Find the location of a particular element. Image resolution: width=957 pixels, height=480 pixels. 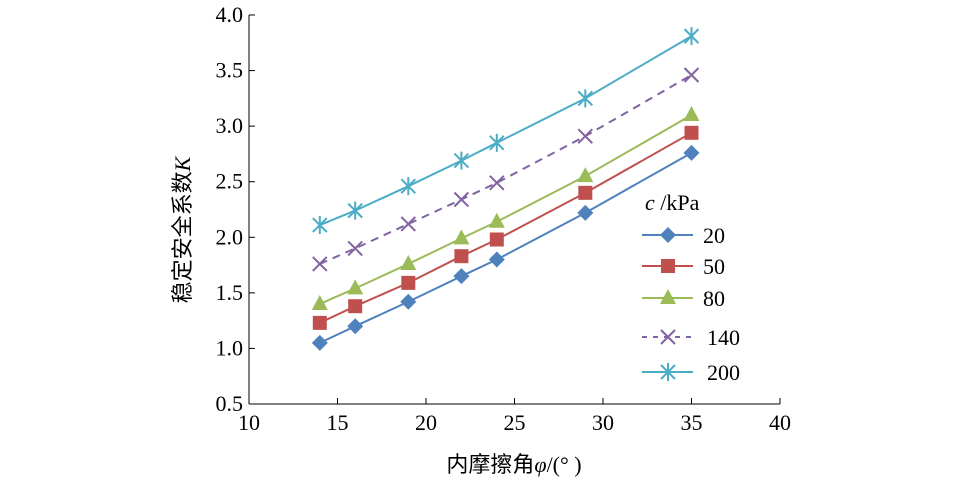

x-tick-label: 20 is located at coordinates (426, 422).